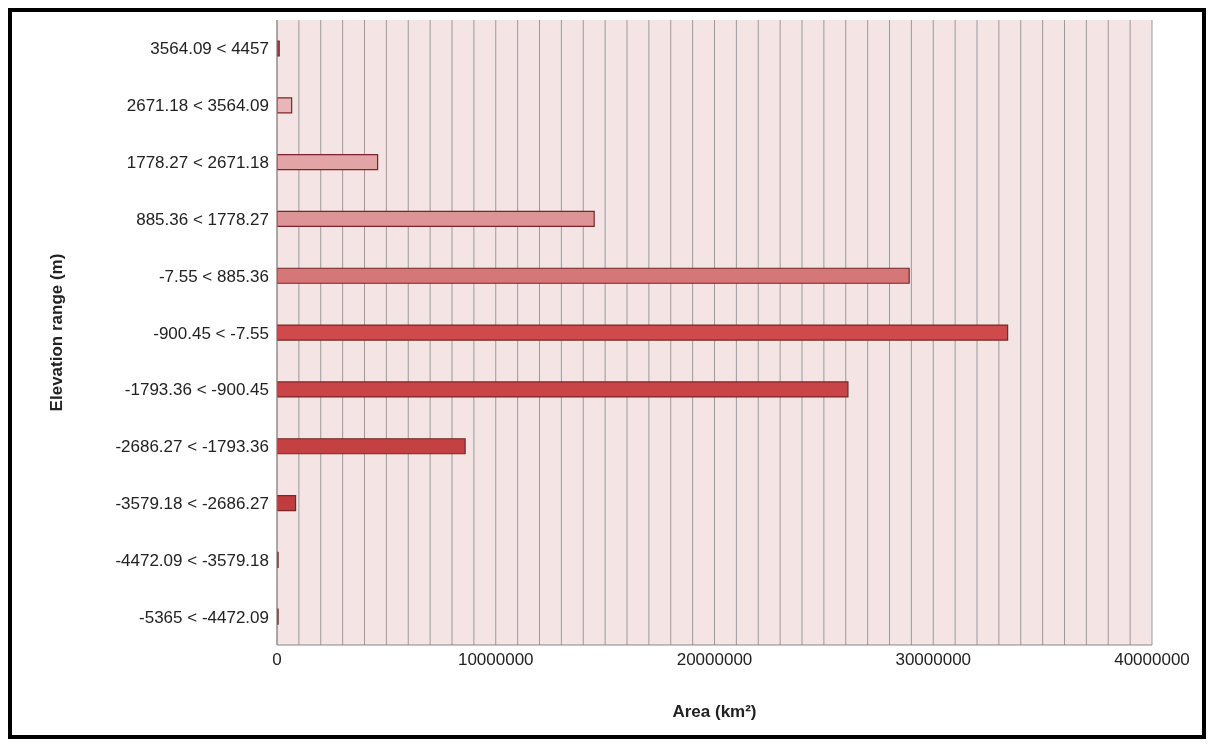  Describe the element at coordinates (197, 163) in the screenshot. I see `y-tick-label: 1778.27 < 2671.18` at that location.